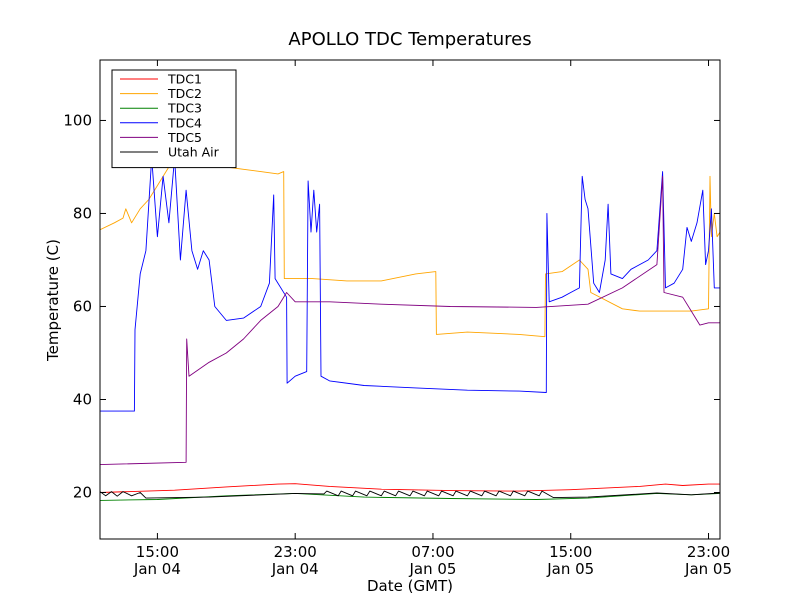 The height and width of the screenshot is (600, 800). Describe the element at coordinates (82, 492) in the screenshot. I see `y-tick-label-1: 20` at that location.